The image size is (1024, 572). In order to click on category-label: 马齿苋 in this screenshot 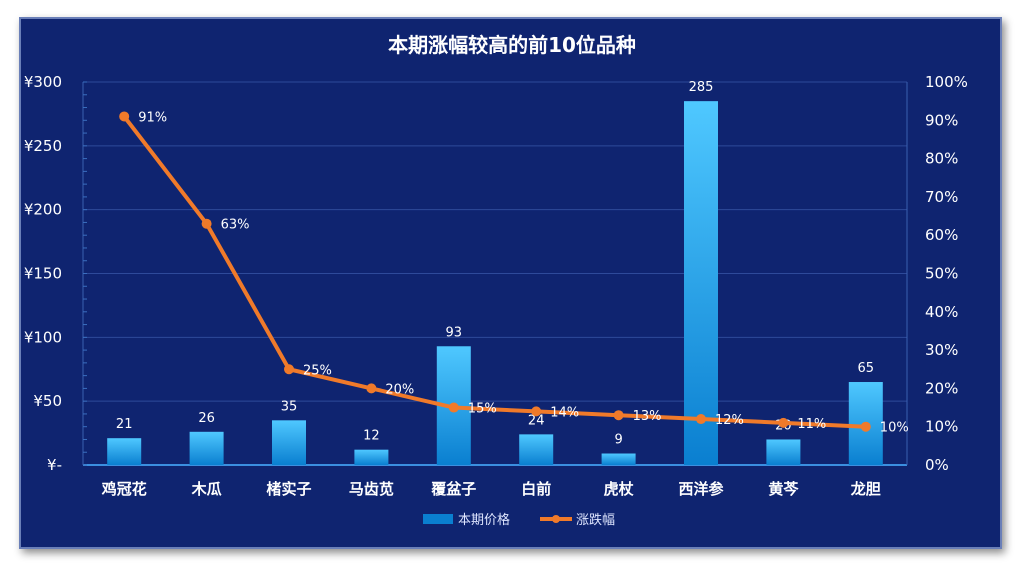, I will do `click(371, 489)`.